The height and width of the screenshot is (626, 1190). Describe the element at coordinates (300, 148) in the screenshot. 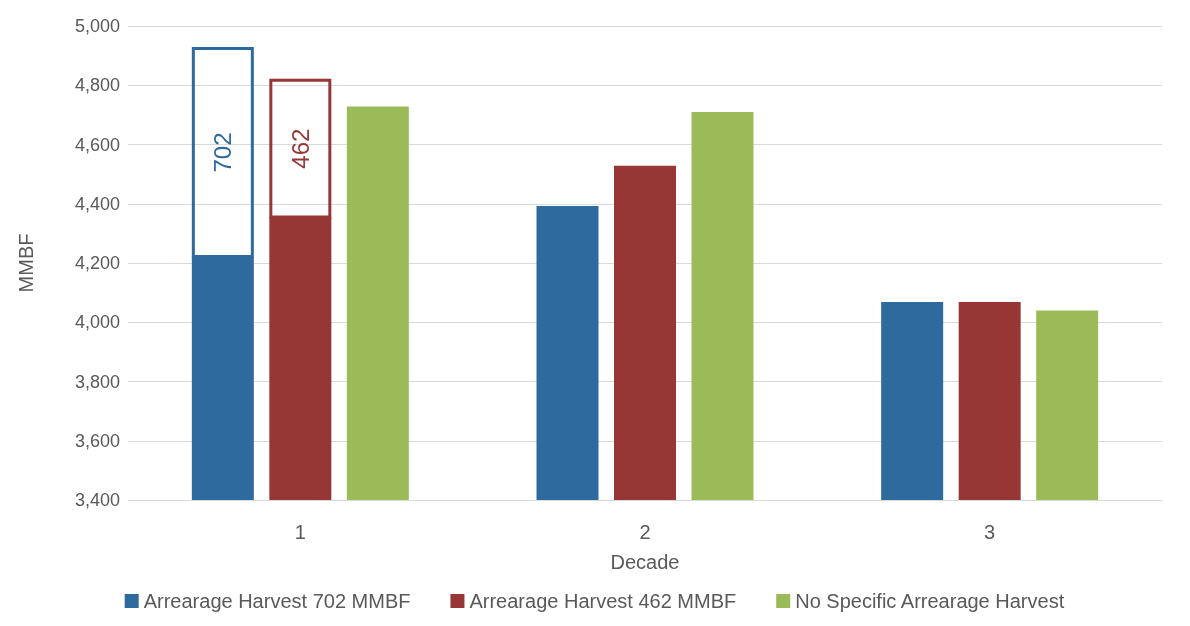

I see `data-label: 462` at that location.